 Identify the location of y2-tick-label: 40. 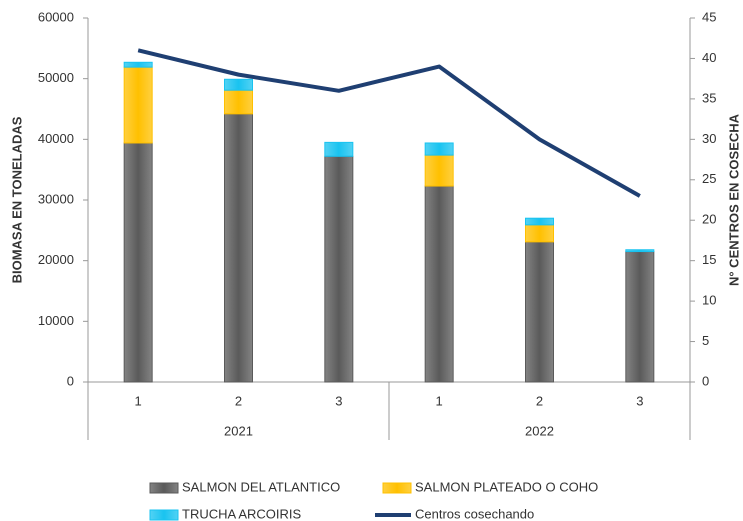
(709, 57).